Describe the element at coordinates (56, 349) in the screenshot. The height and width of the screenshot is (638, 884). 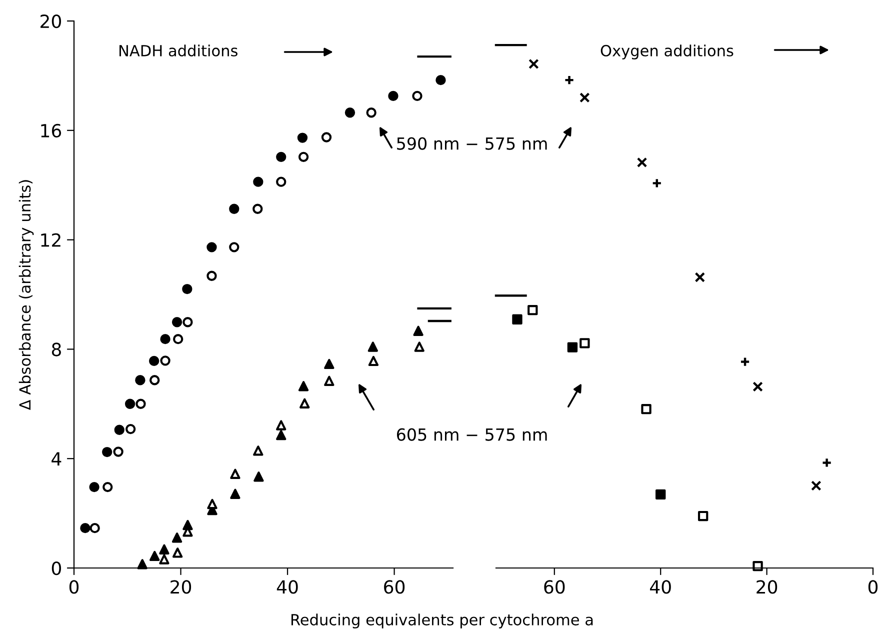
I see `y-tick-label: 8` at that location.